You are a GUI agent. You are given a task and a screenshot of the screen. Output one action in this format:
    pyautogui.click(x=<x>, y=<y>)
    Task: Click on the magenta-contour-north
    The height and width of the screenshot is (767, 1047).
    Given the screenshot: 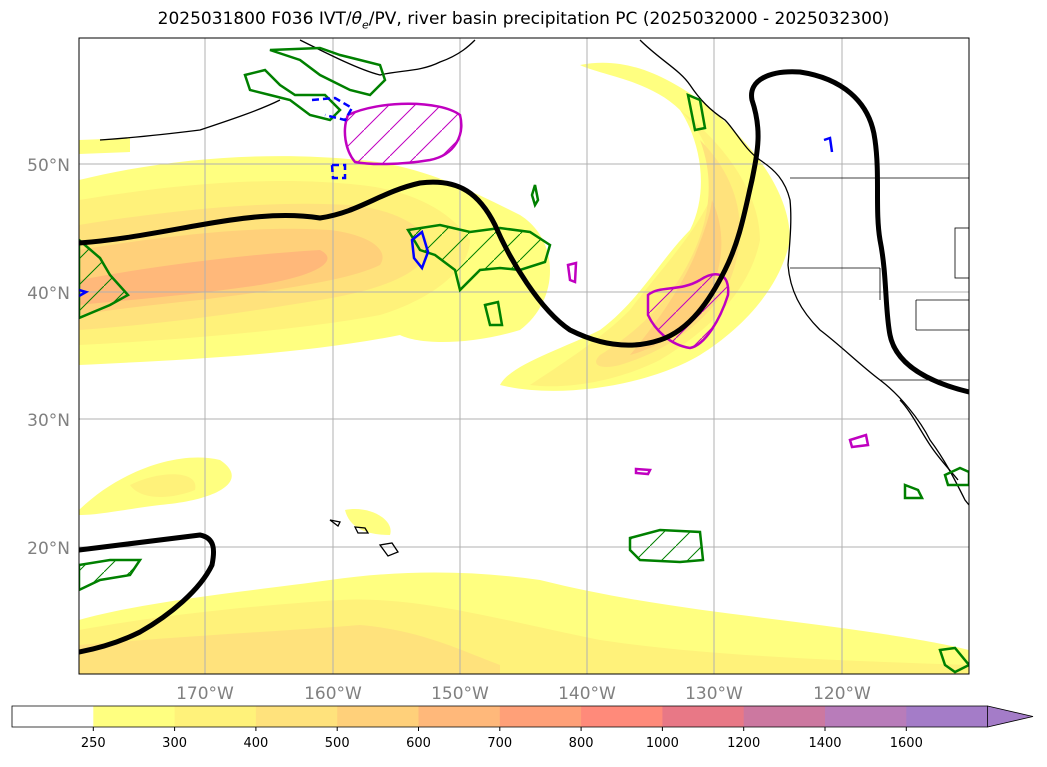 What is the action you would take?
    pyautogui.click(x=403, y=134)
    